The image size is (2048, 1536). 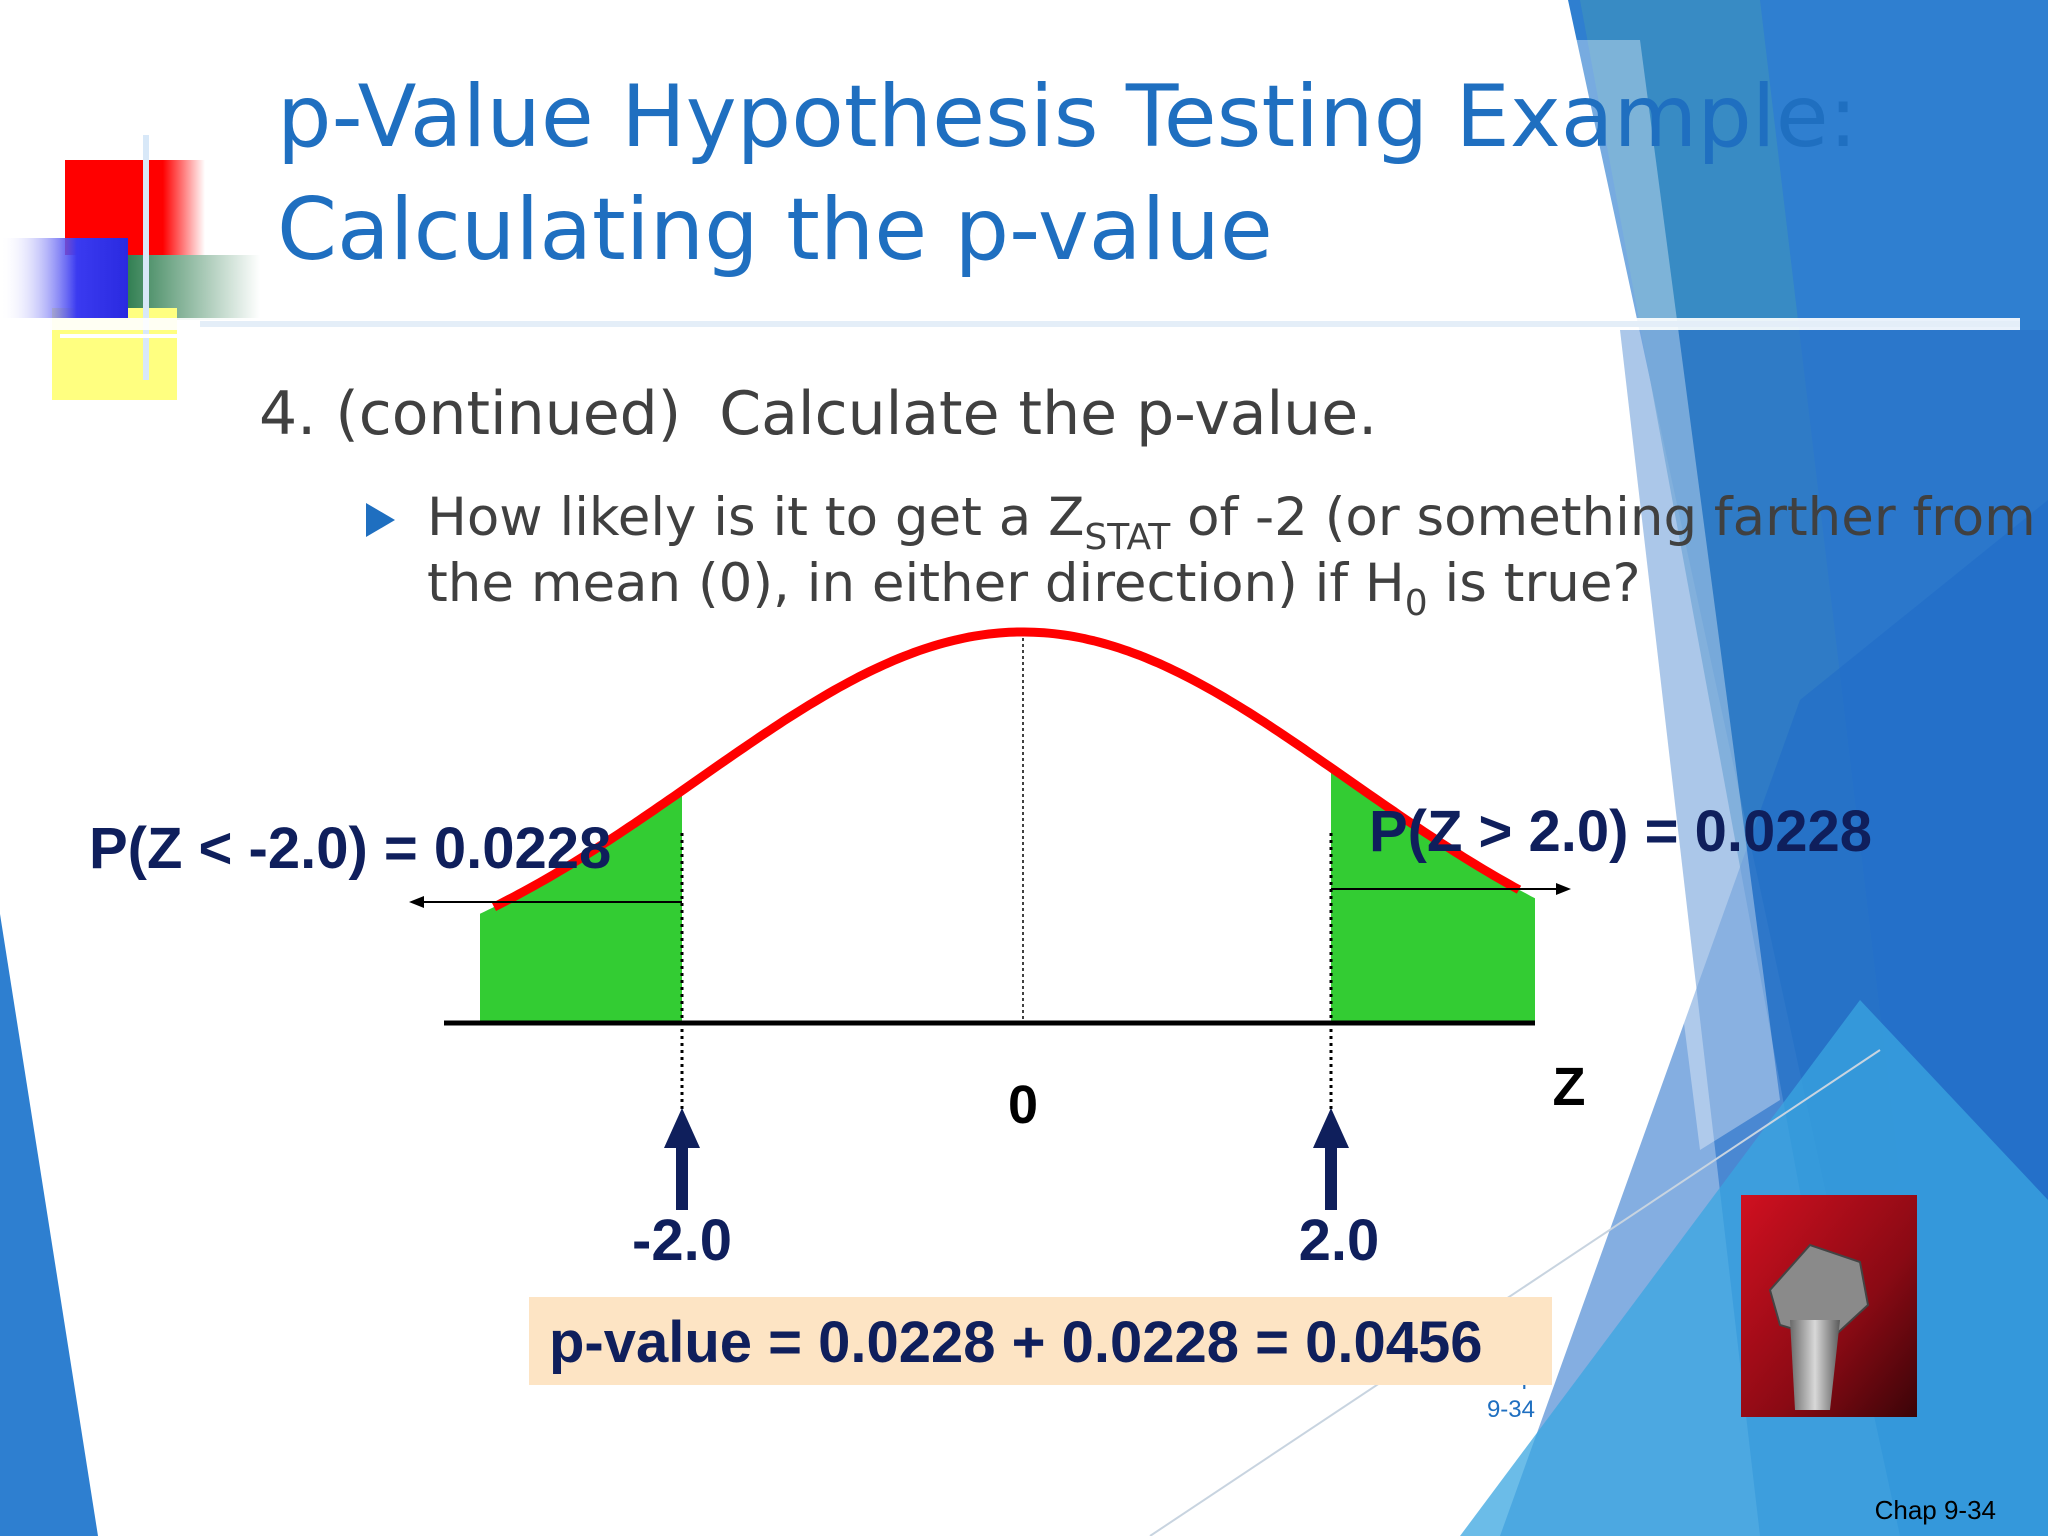 What do you see at coordinates (64, 278) in the screenshot?
I see `blue-square` at bounding box center [64, 278].